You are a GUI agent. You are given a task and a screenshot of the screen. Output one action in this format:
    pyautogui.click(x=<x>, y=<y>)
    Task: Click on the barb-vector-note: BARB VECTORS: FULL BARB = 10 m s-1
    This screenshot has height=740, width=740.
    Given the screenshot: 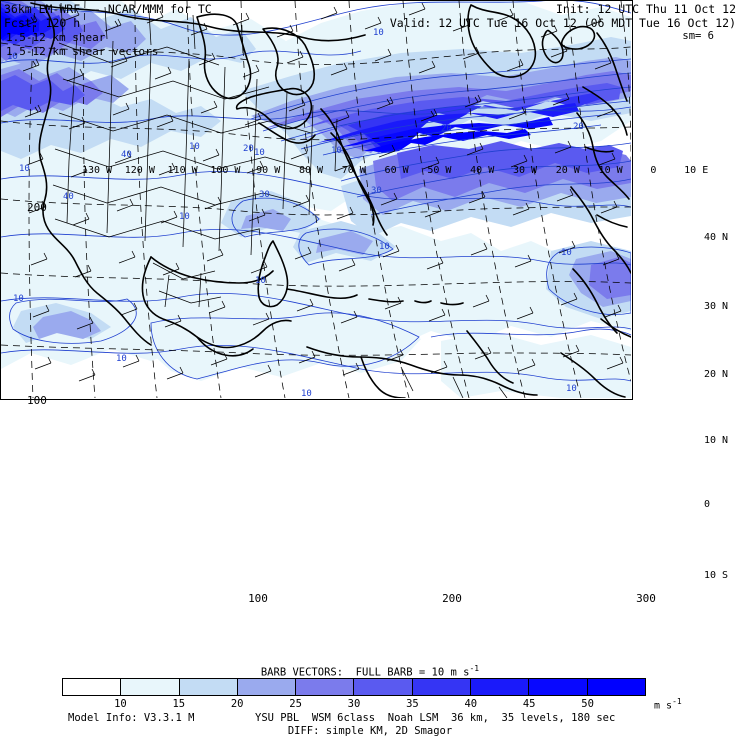 What is the action you would take?
    pyautogui.click(x=370, y=671)
    